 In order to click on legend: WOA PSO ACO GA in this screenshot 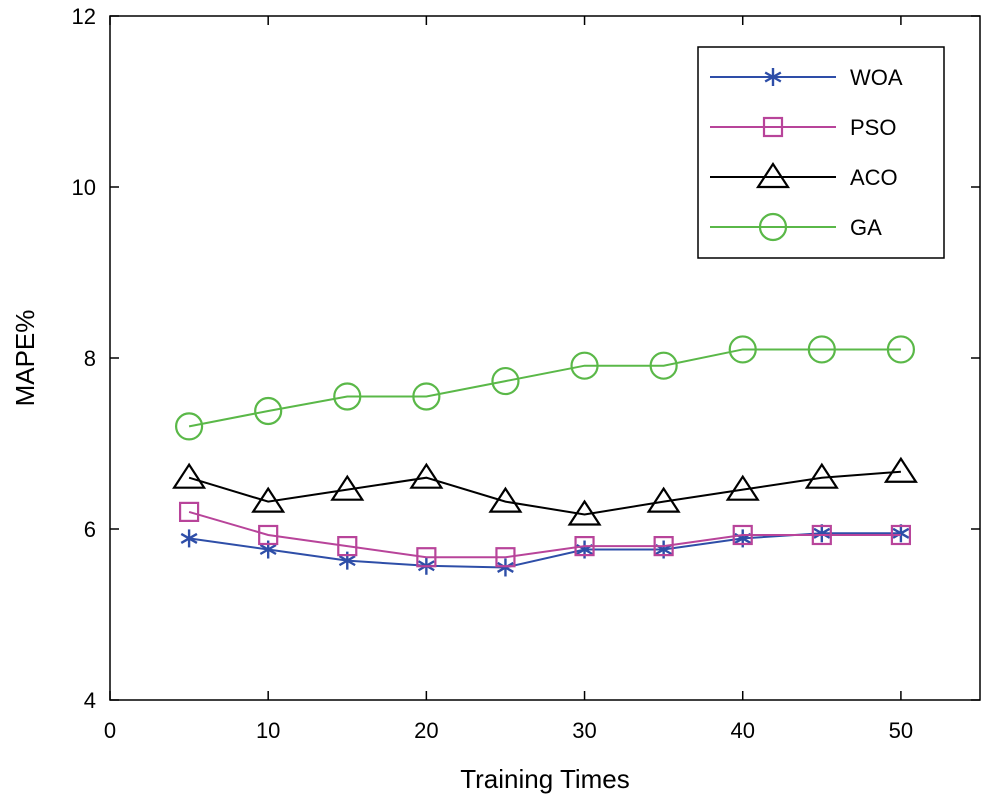, I will do `click(821, 152)`.